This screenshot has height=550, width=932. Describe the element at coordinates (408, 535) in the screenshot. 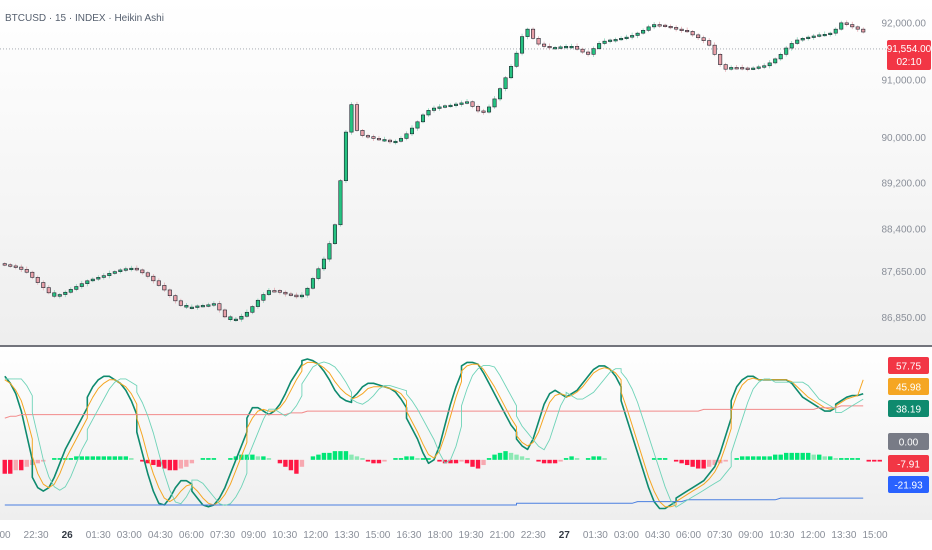

I see `time-tick-label: 16:30` at that location.